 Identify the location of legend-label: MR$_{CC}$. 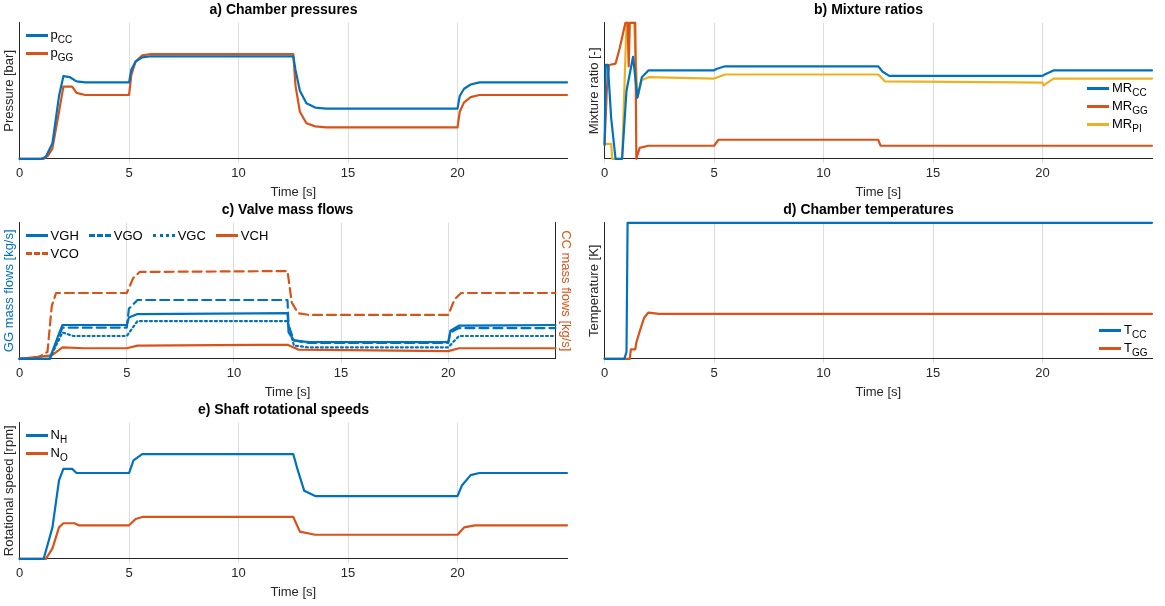
(1129, 88).